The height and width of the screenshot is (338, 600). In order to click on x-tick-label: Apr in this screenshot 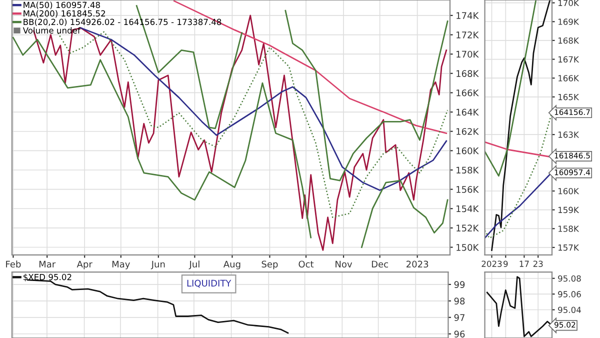, I will do `click(84, 265)`.